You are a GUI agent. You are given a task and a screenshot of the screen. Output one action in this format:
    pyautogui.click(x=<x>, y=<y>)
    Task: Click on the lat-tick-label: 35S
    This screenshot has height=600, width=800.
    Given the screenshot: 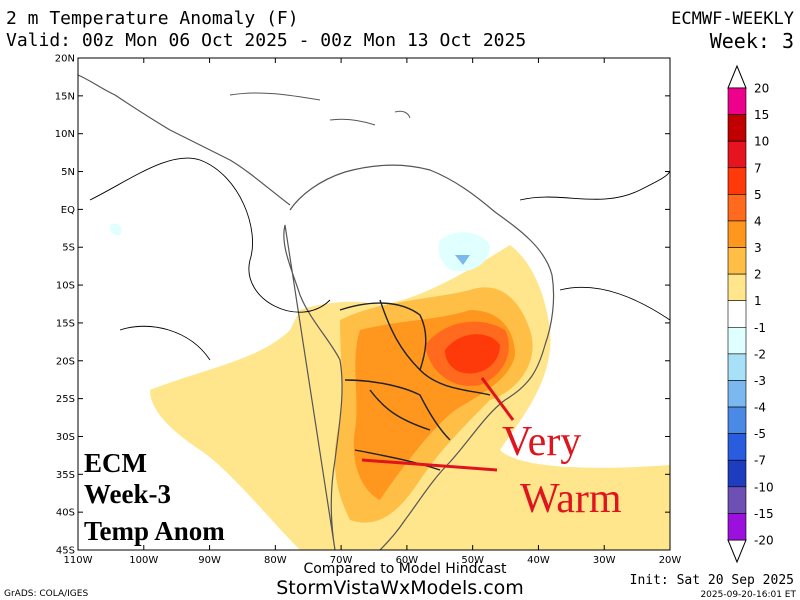 What is the action you would take?
    pyautogui.click(x=65, y=475)
    